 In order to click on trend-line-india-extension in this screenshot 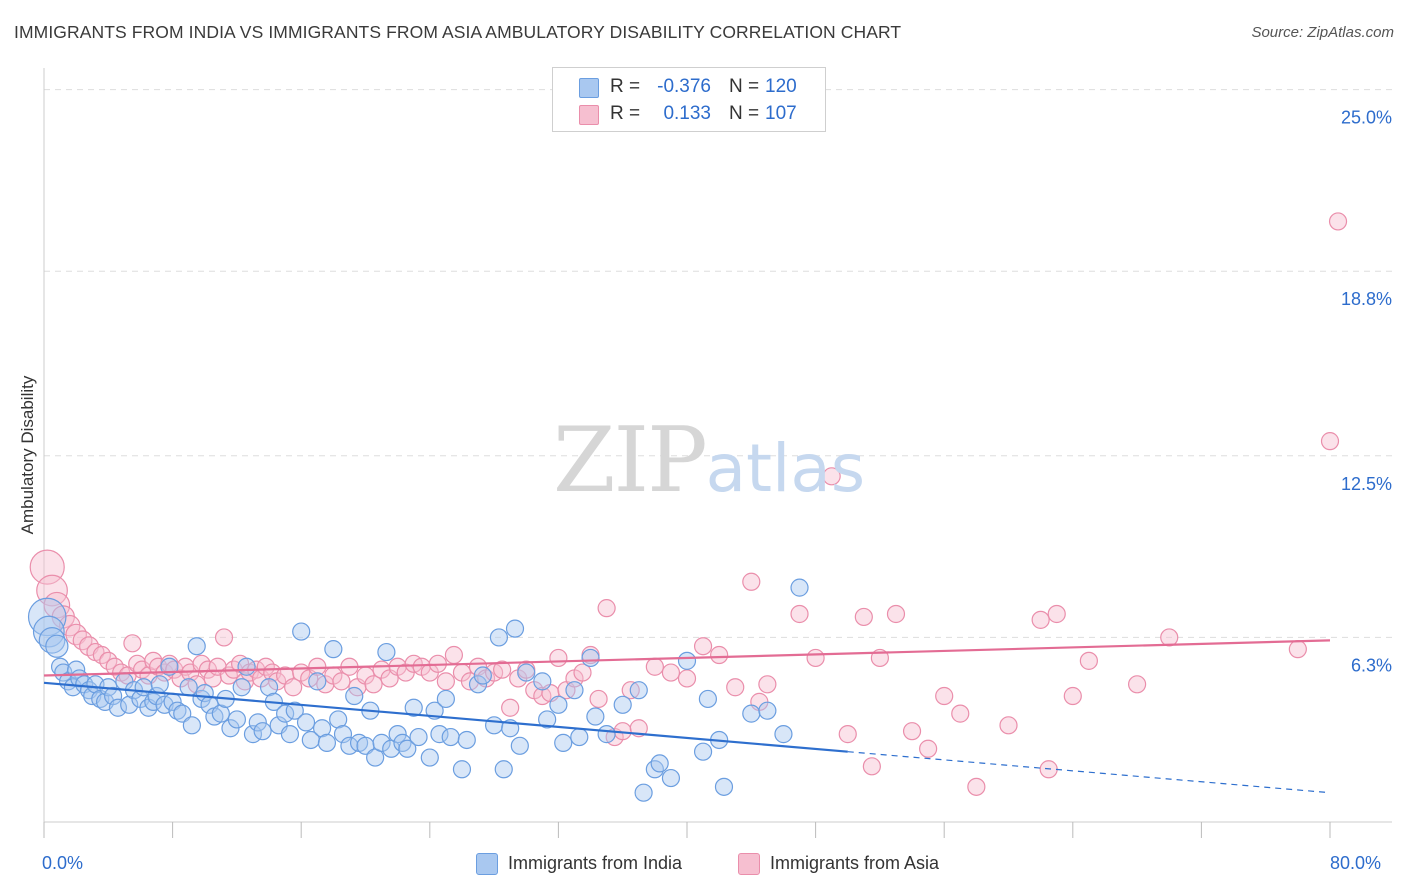, I will do `click(1089, 772)`.